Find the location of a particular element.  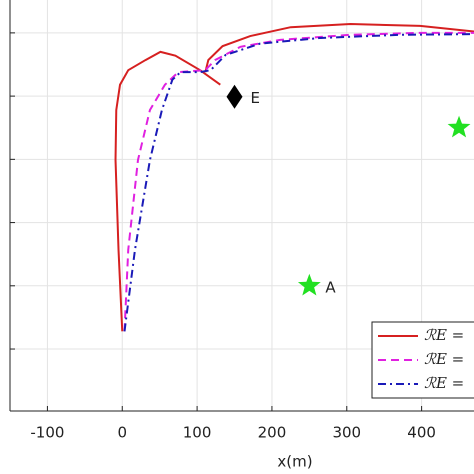

legend is located at coordinates (422, 360).